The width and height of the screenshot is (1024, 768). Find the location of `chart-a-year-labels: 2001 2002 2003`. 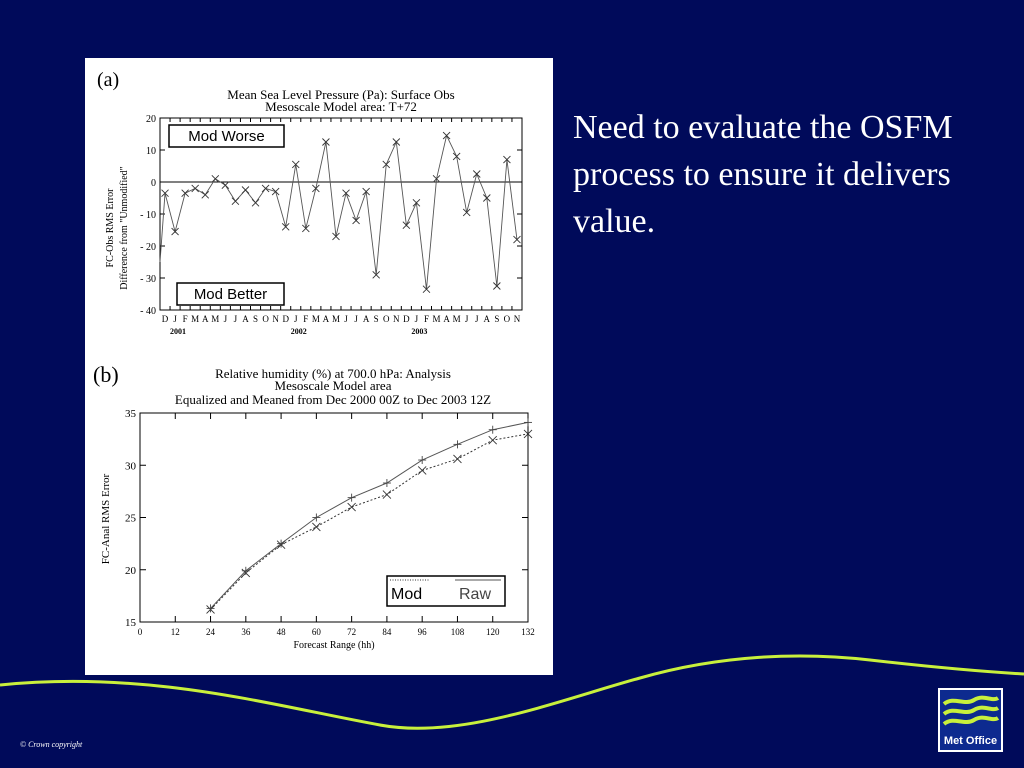

chart-a-year-labels: 2001 2002 2003 is located at coordinates (298, 331).